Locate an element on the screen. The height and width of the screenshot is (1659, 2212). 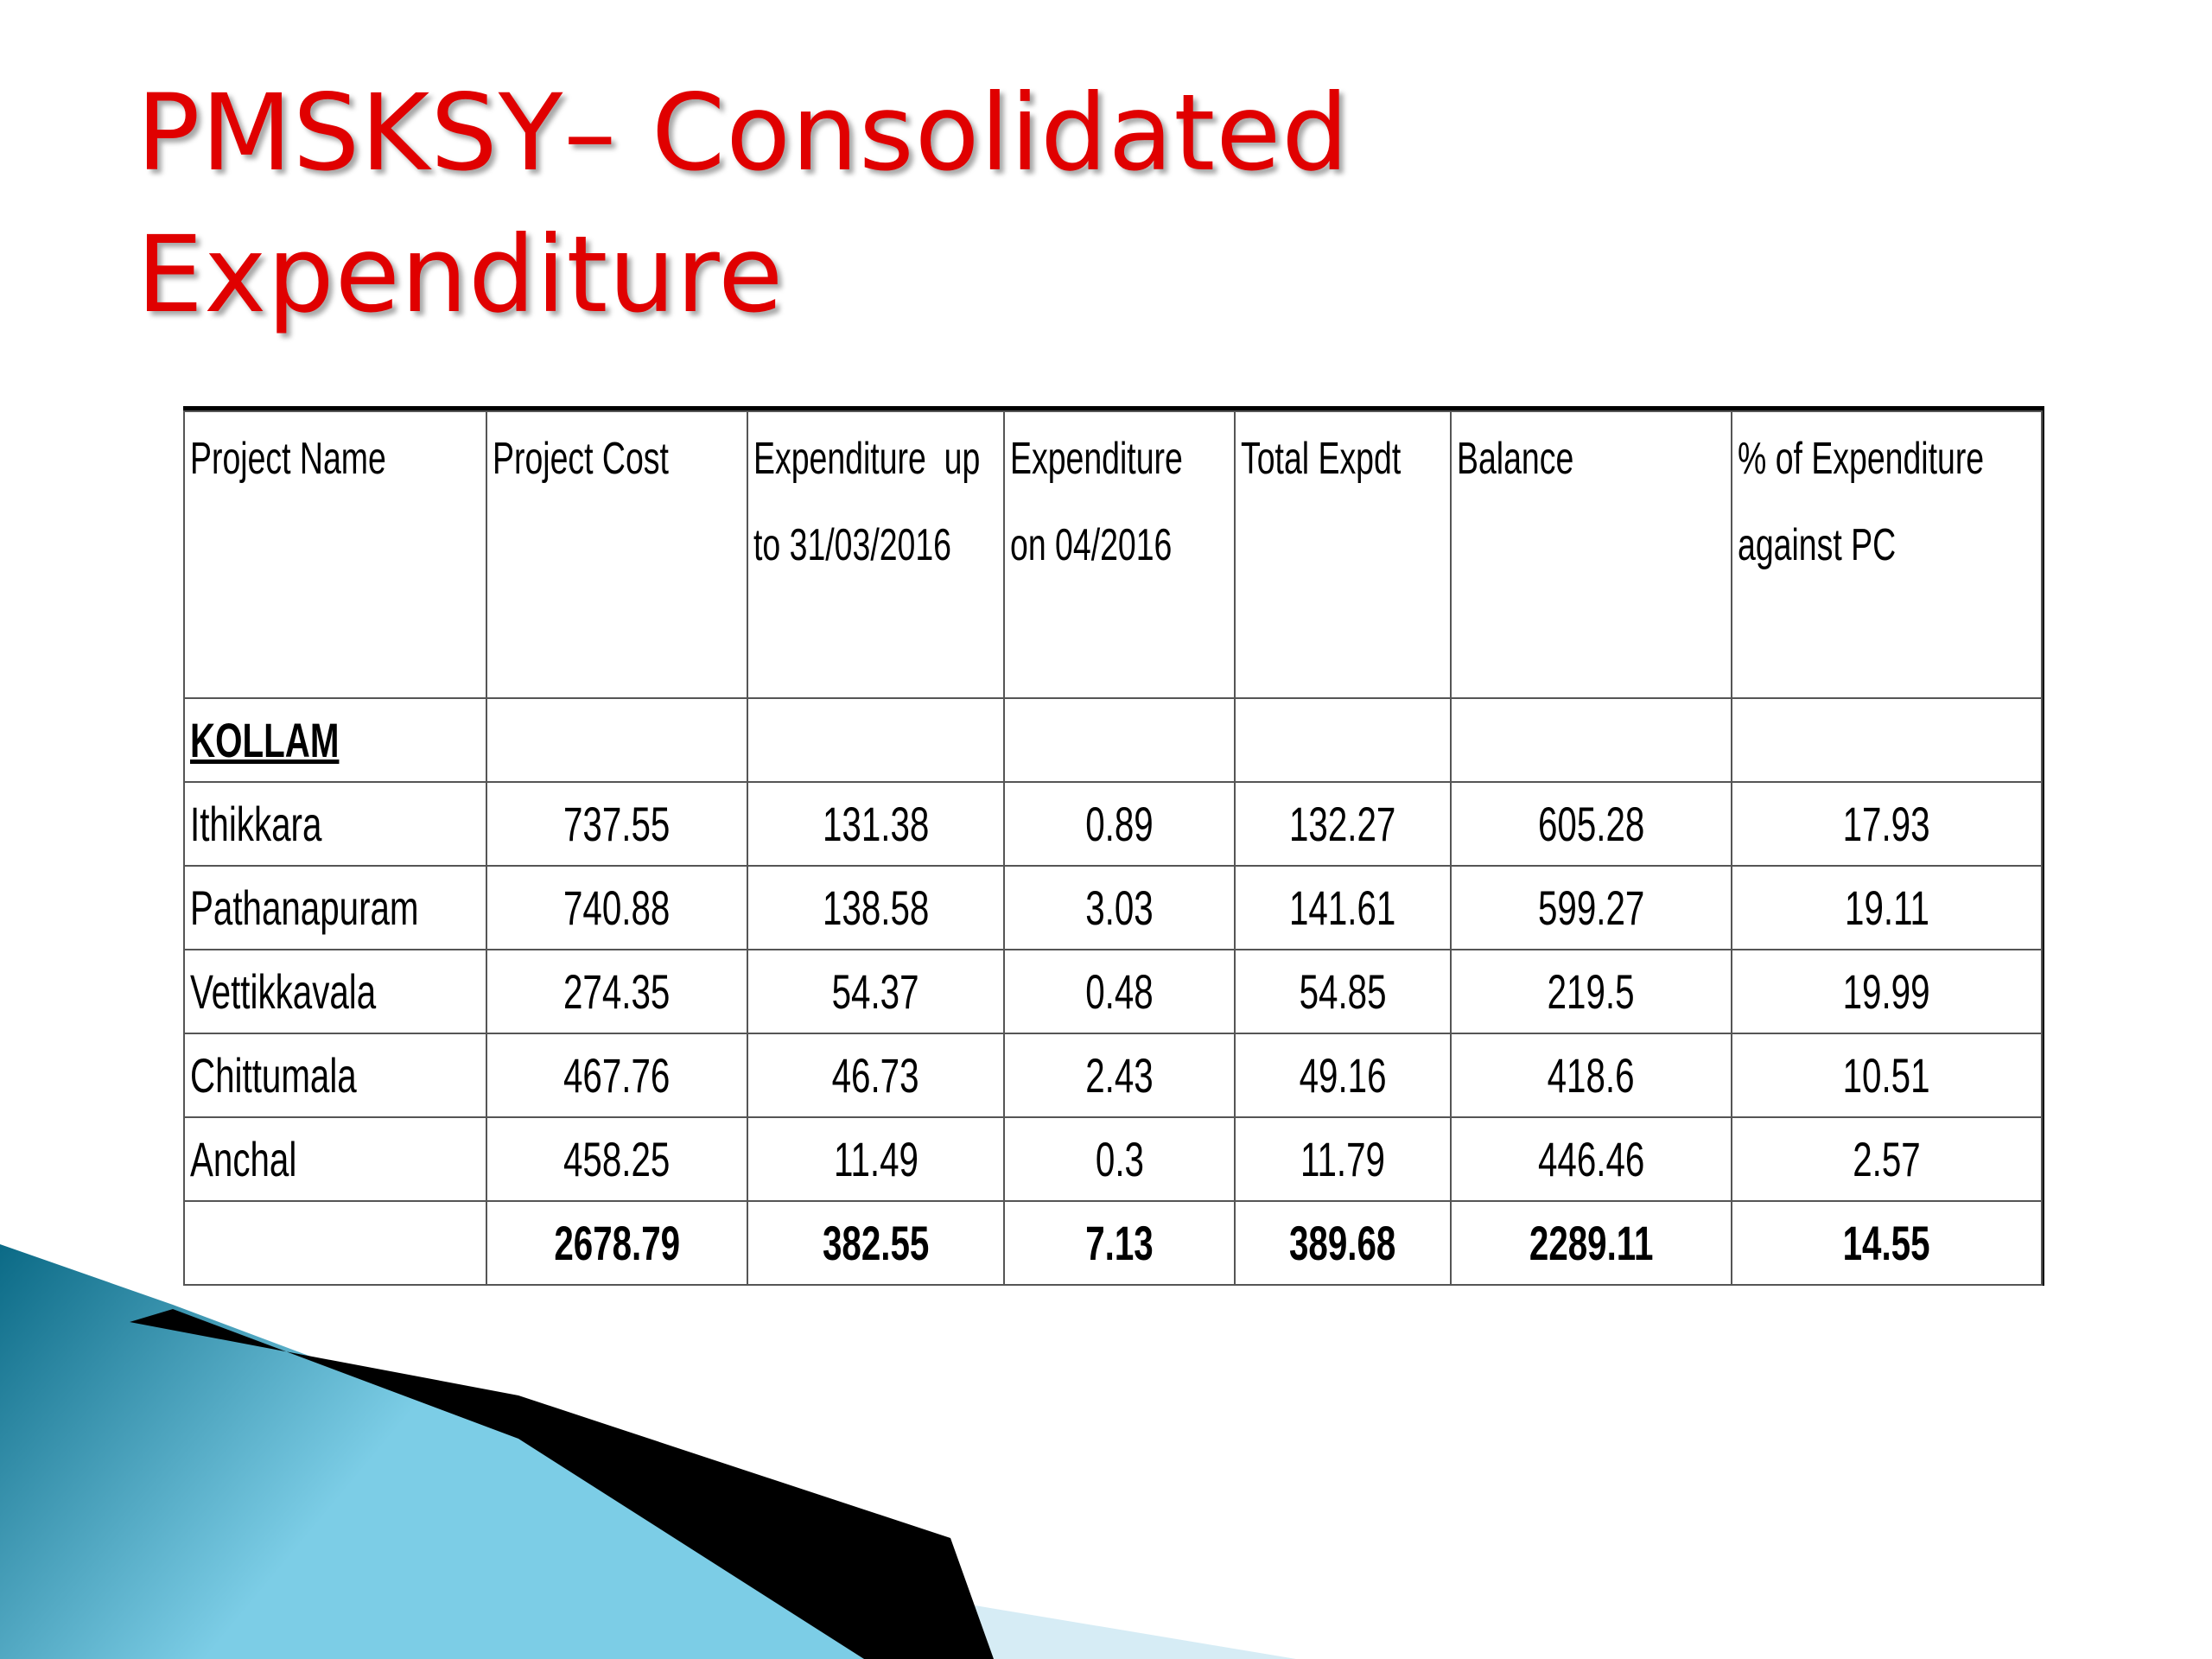
cell-text: 2678.79 is located at coordinates (617, 1243).